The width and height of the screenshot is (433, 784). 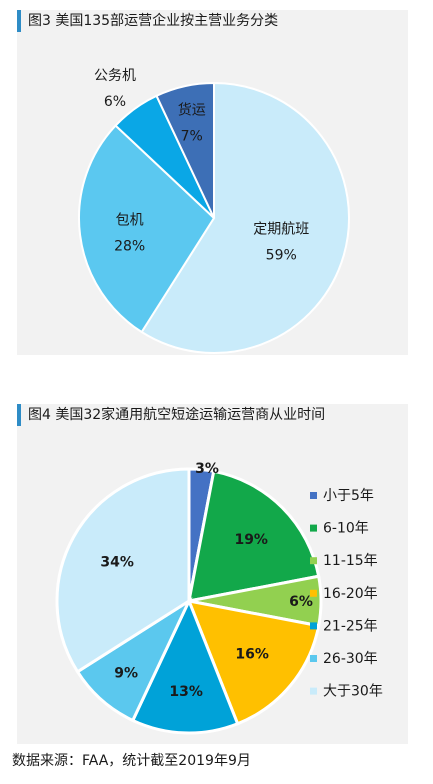 I want to click on legend-label: 11-15年, so click(x=350, y=561).